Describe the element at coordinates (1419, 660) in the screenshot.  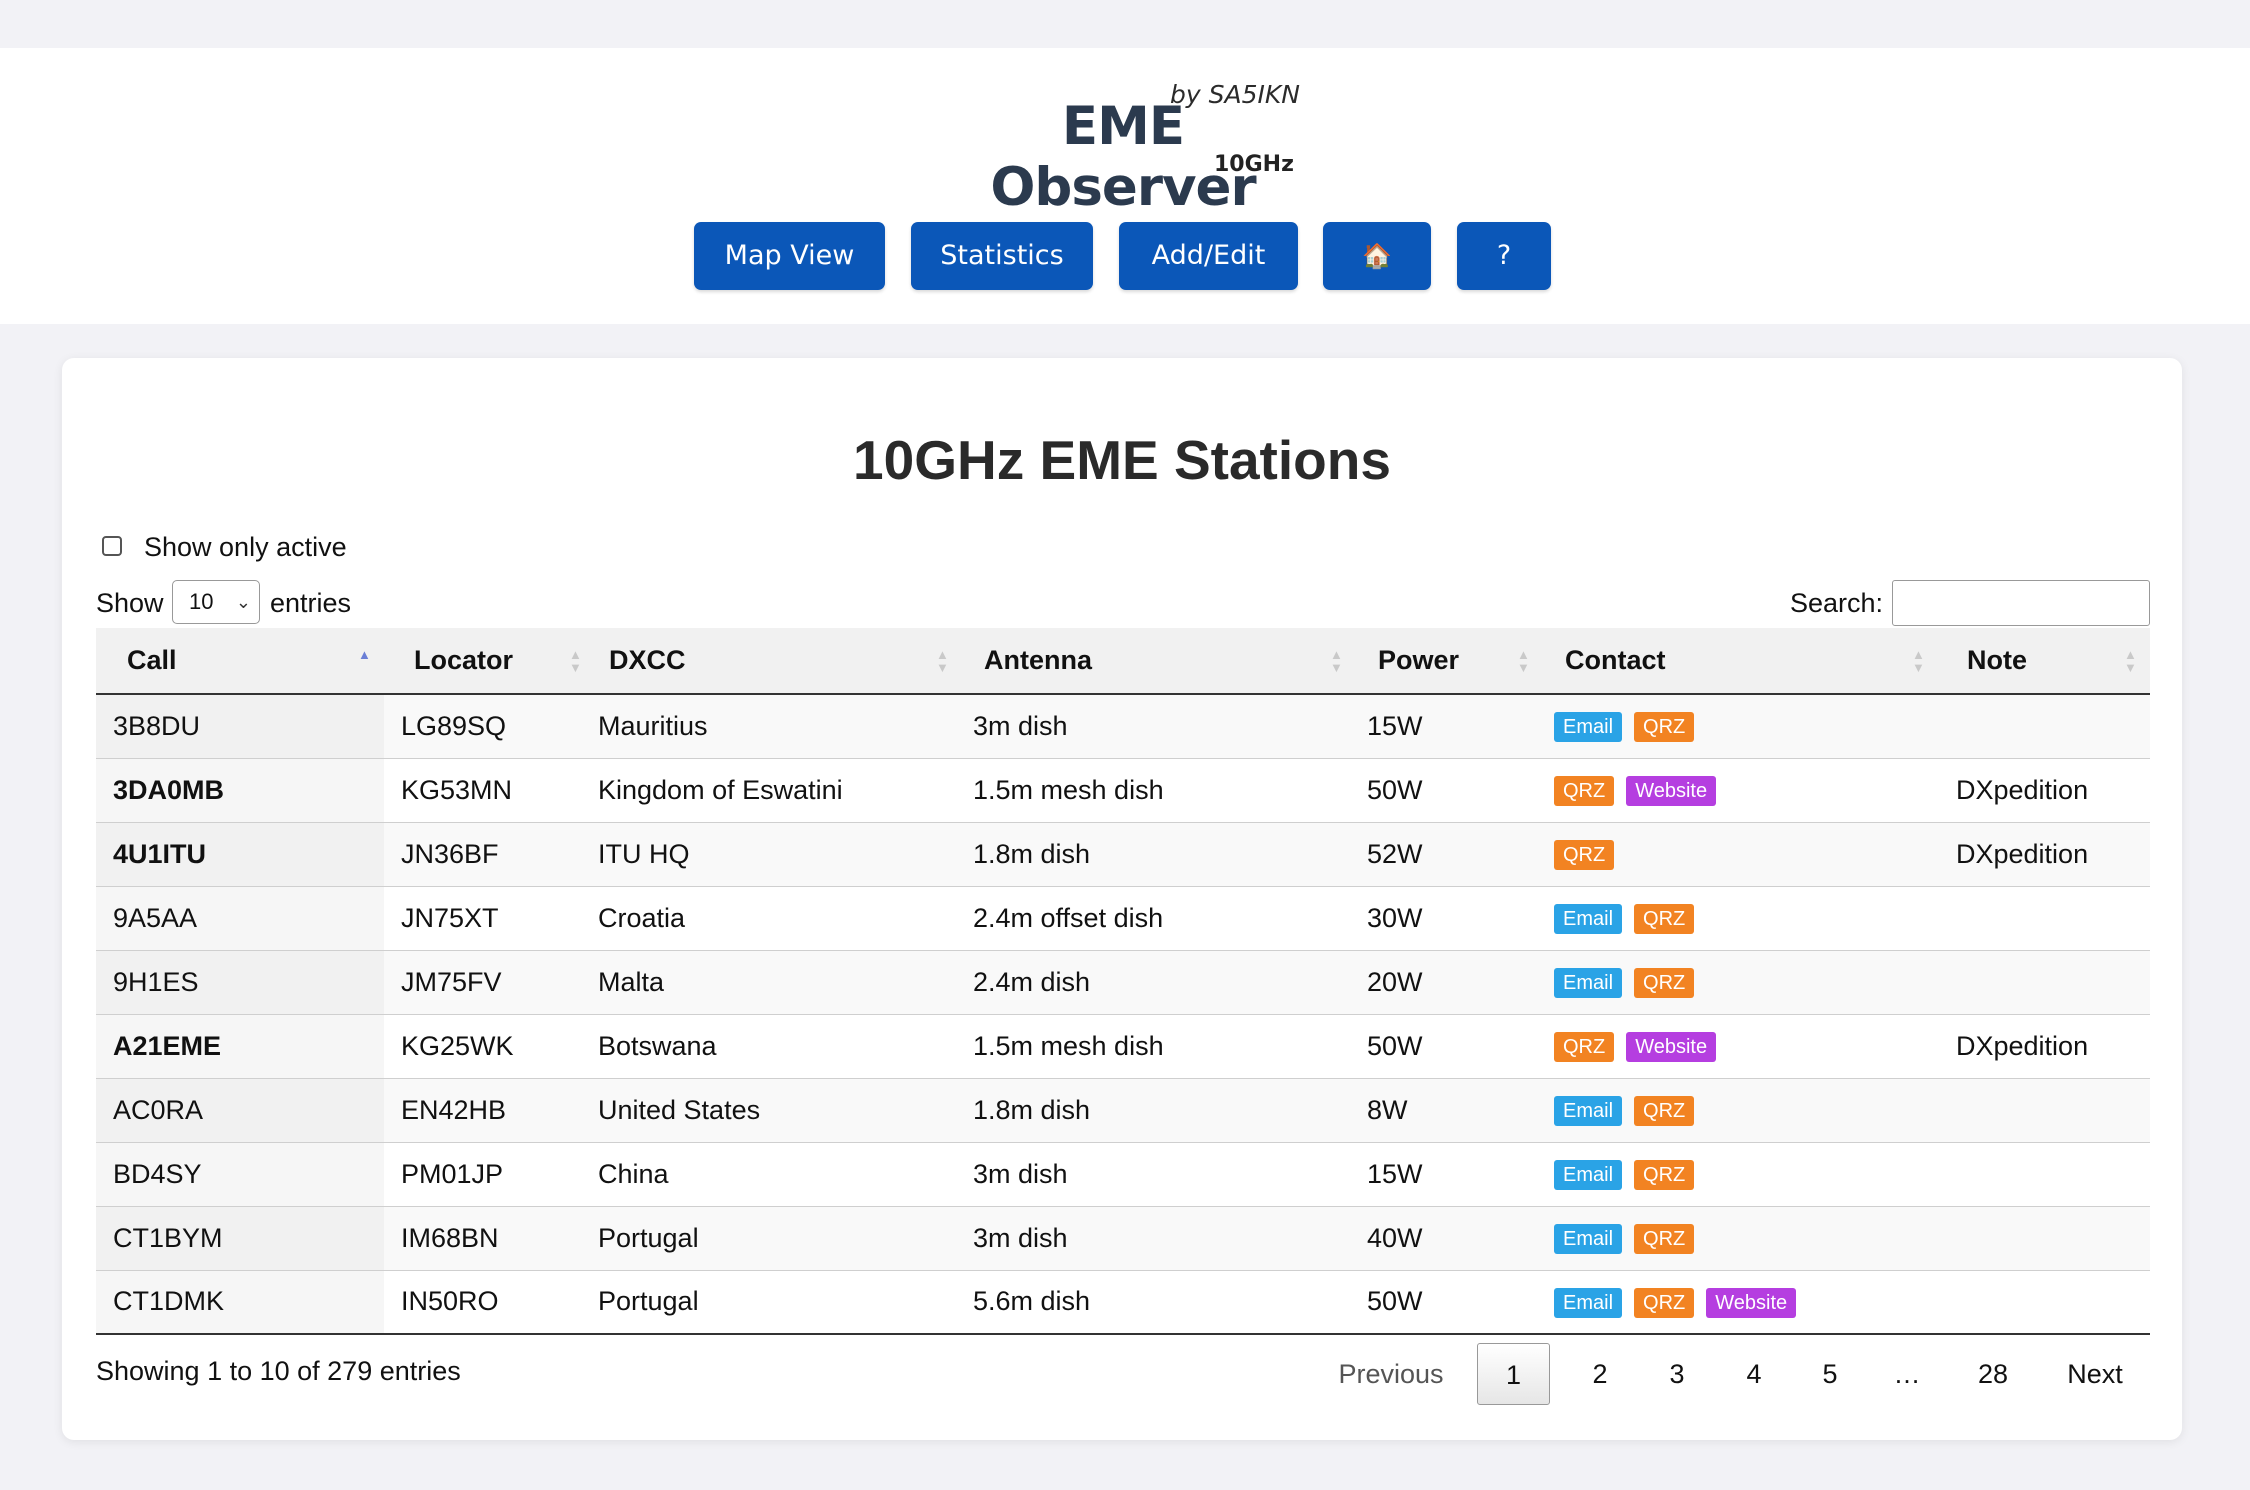
I see `column-label: Power` at that location.